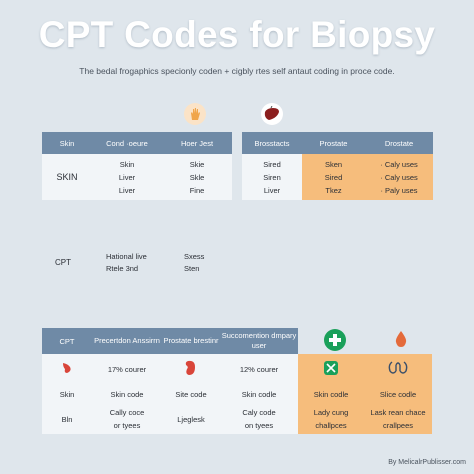  What do you see at coordinates (331, 369) in the screenshot?
I see `no-sign-icon` at bounding box center [331, 369].